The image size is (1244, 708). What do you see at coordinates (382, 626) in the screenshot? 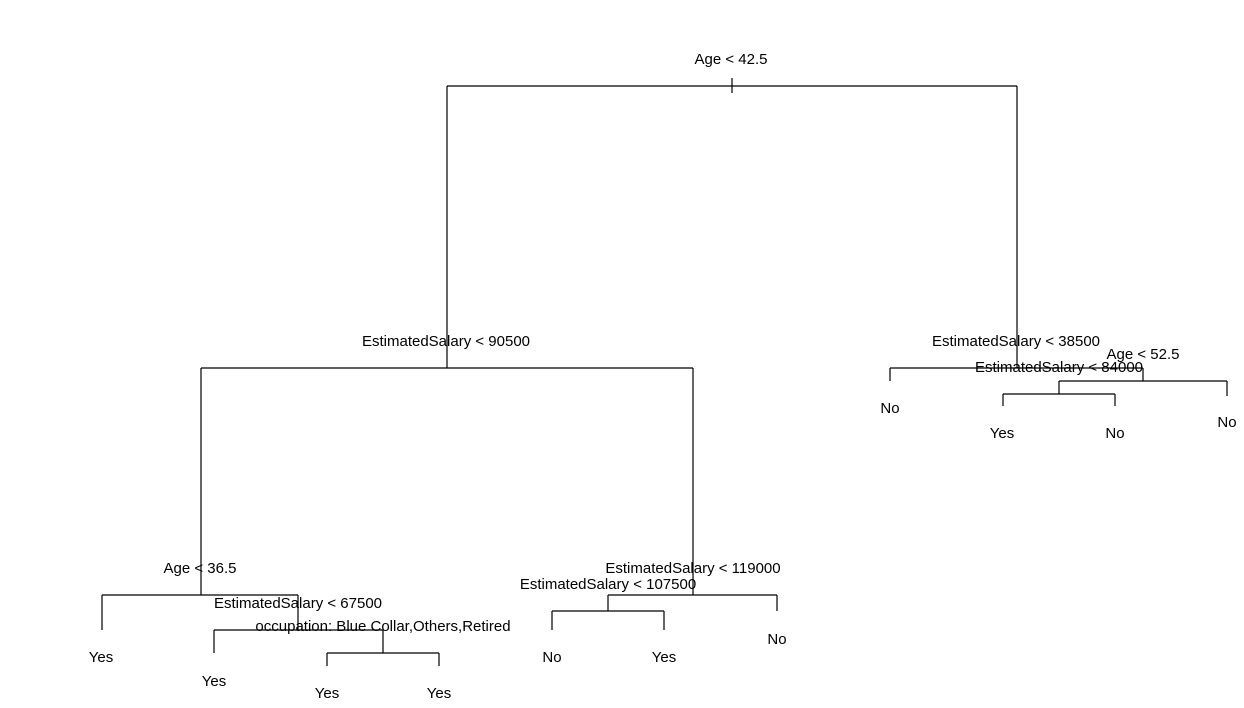
I see `split-label-left-left-right-right: occupation: Blue Collar,Others,Retired` at bounding box center [382, 626].